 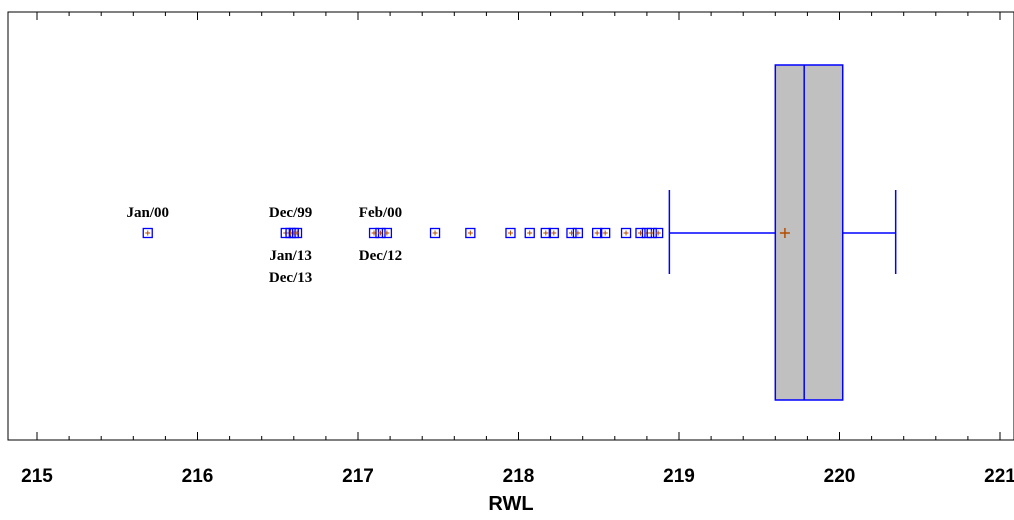 I want to click on x-tick-label: 218, so click(x=519, y=476).